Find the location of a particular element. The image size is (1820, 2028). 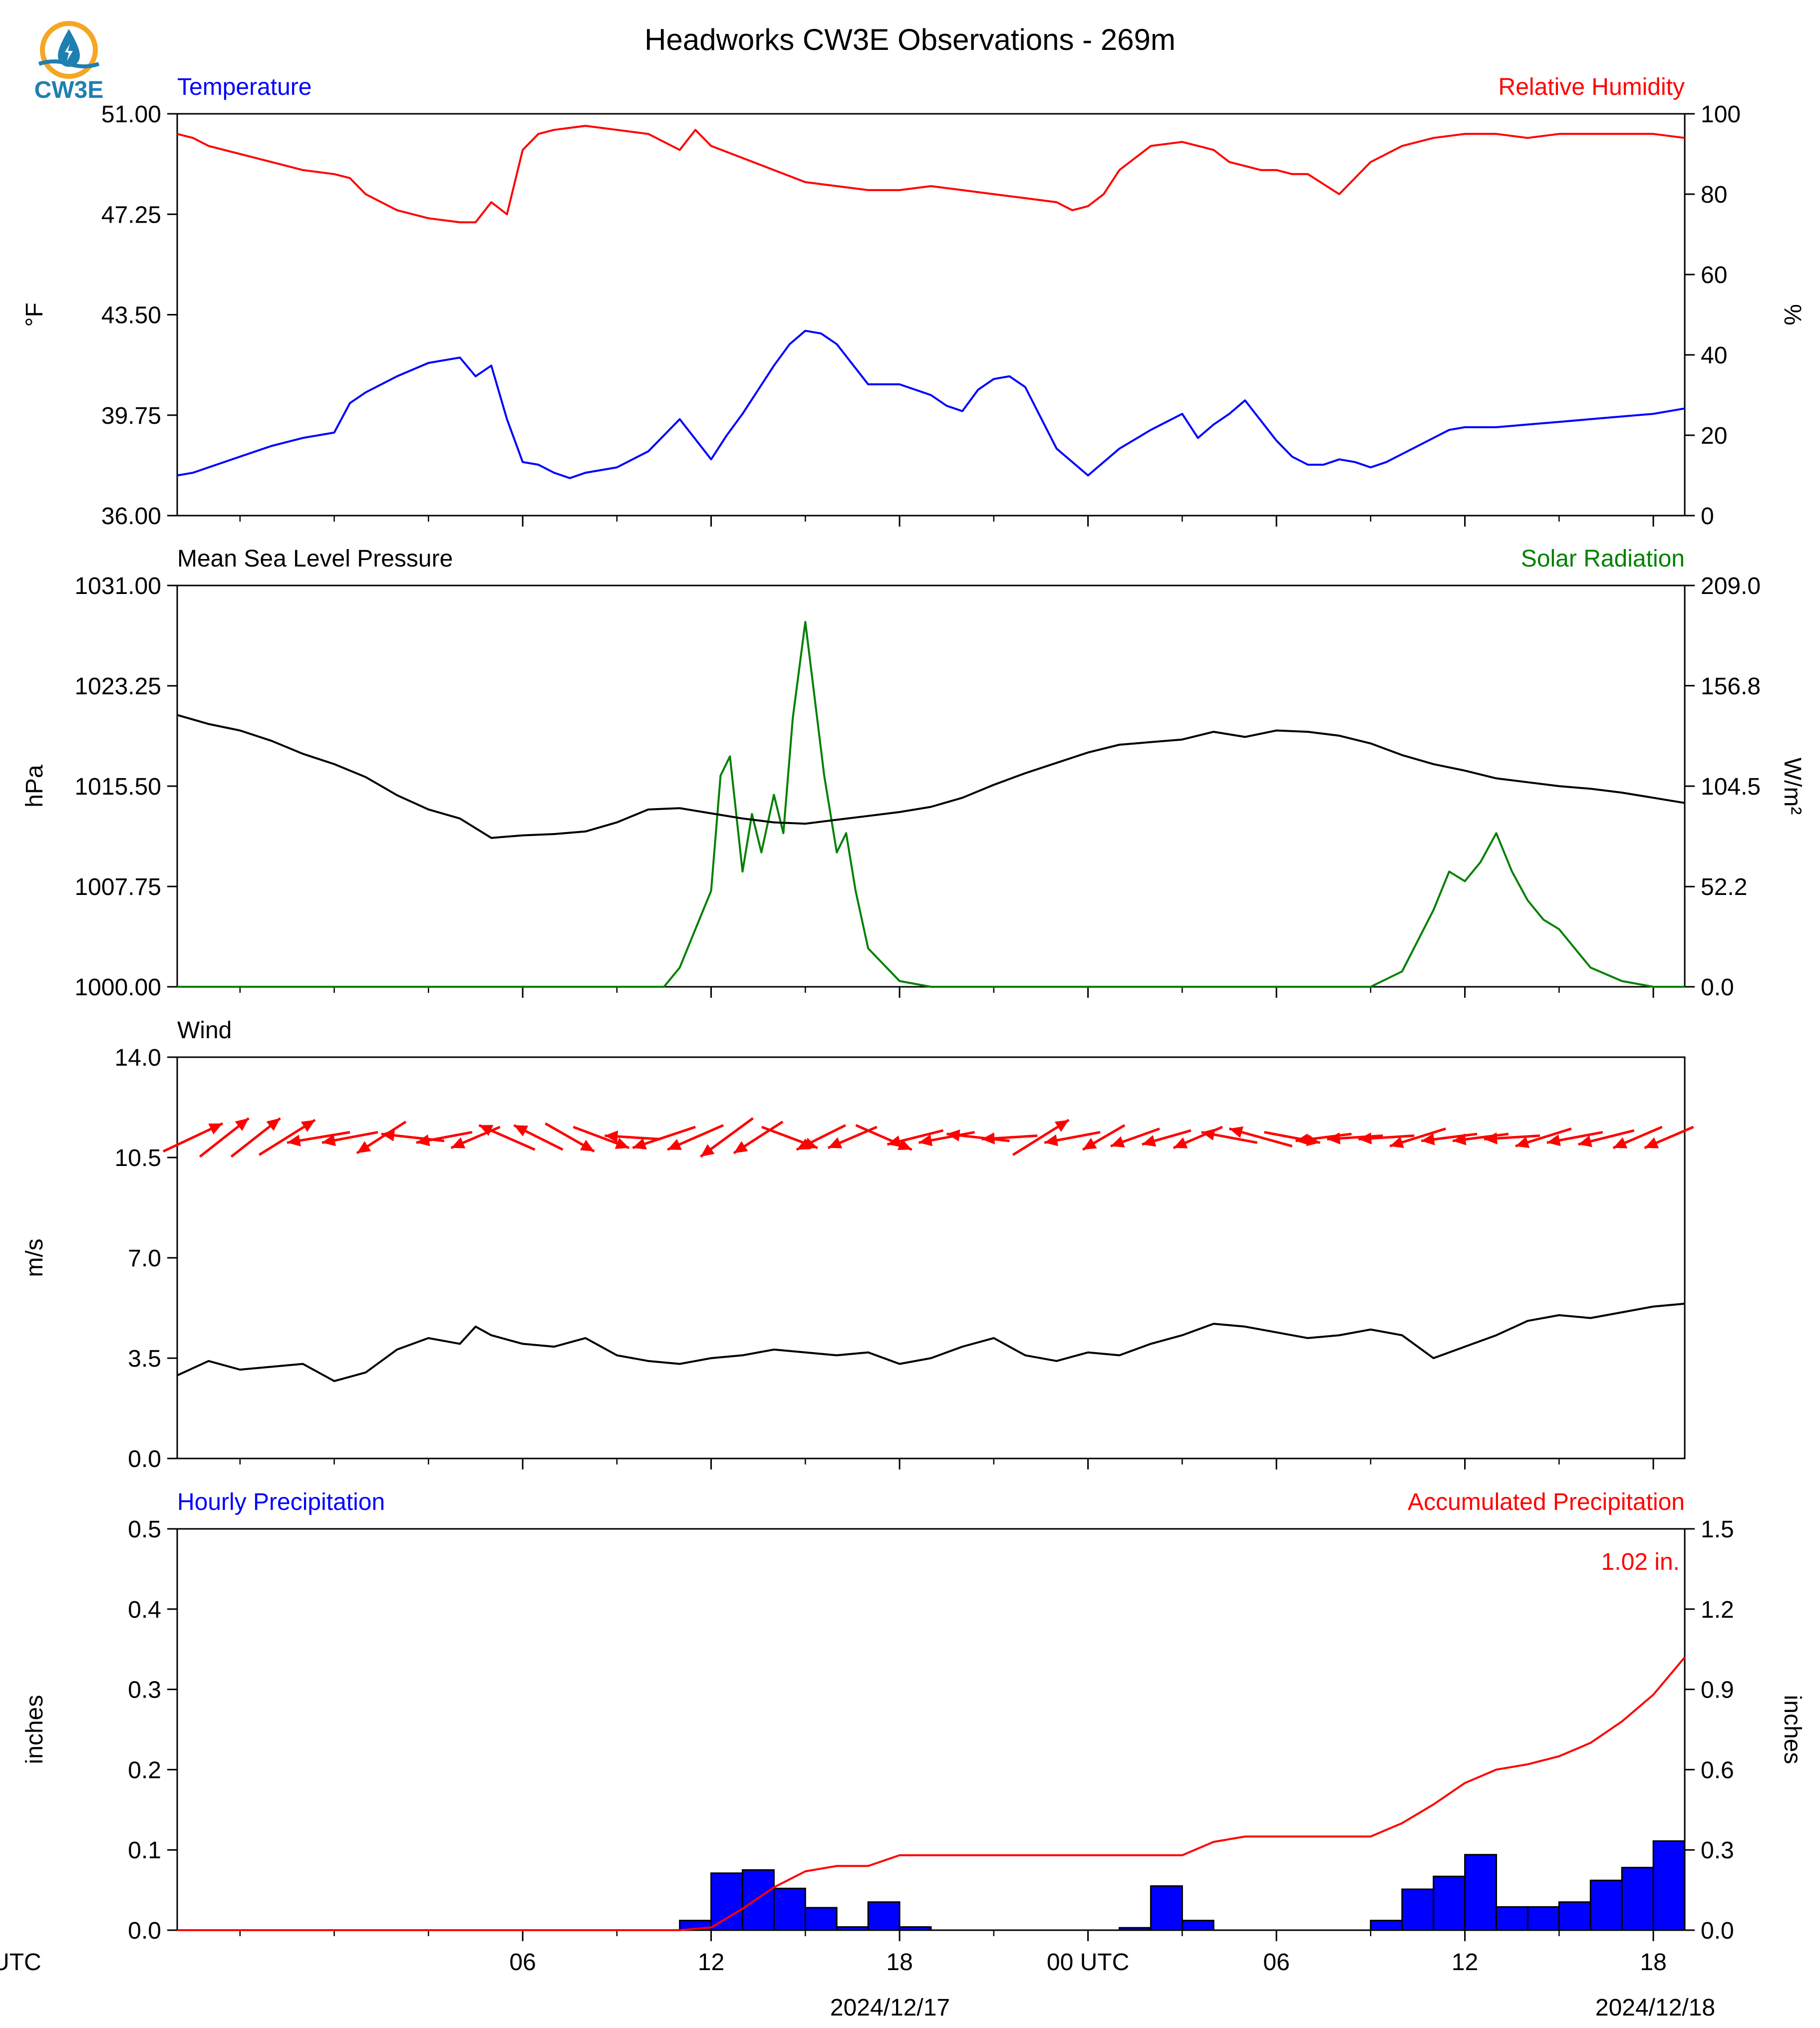

y-tick-label: 47.25 is located at coordinates (131, 215).